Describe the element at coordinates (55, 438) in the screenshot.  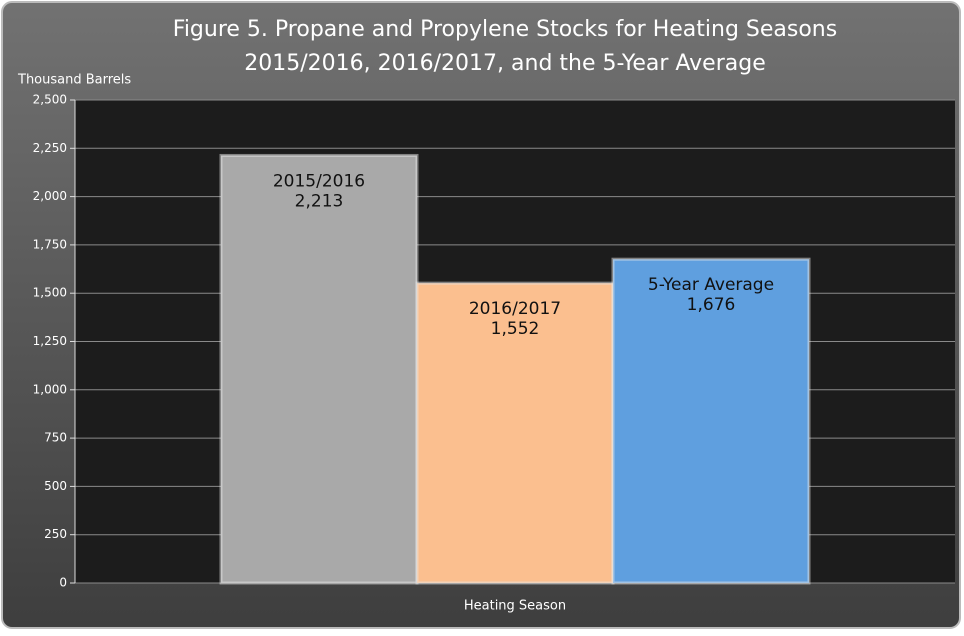
I see `y-tick-label: 750` at that location.